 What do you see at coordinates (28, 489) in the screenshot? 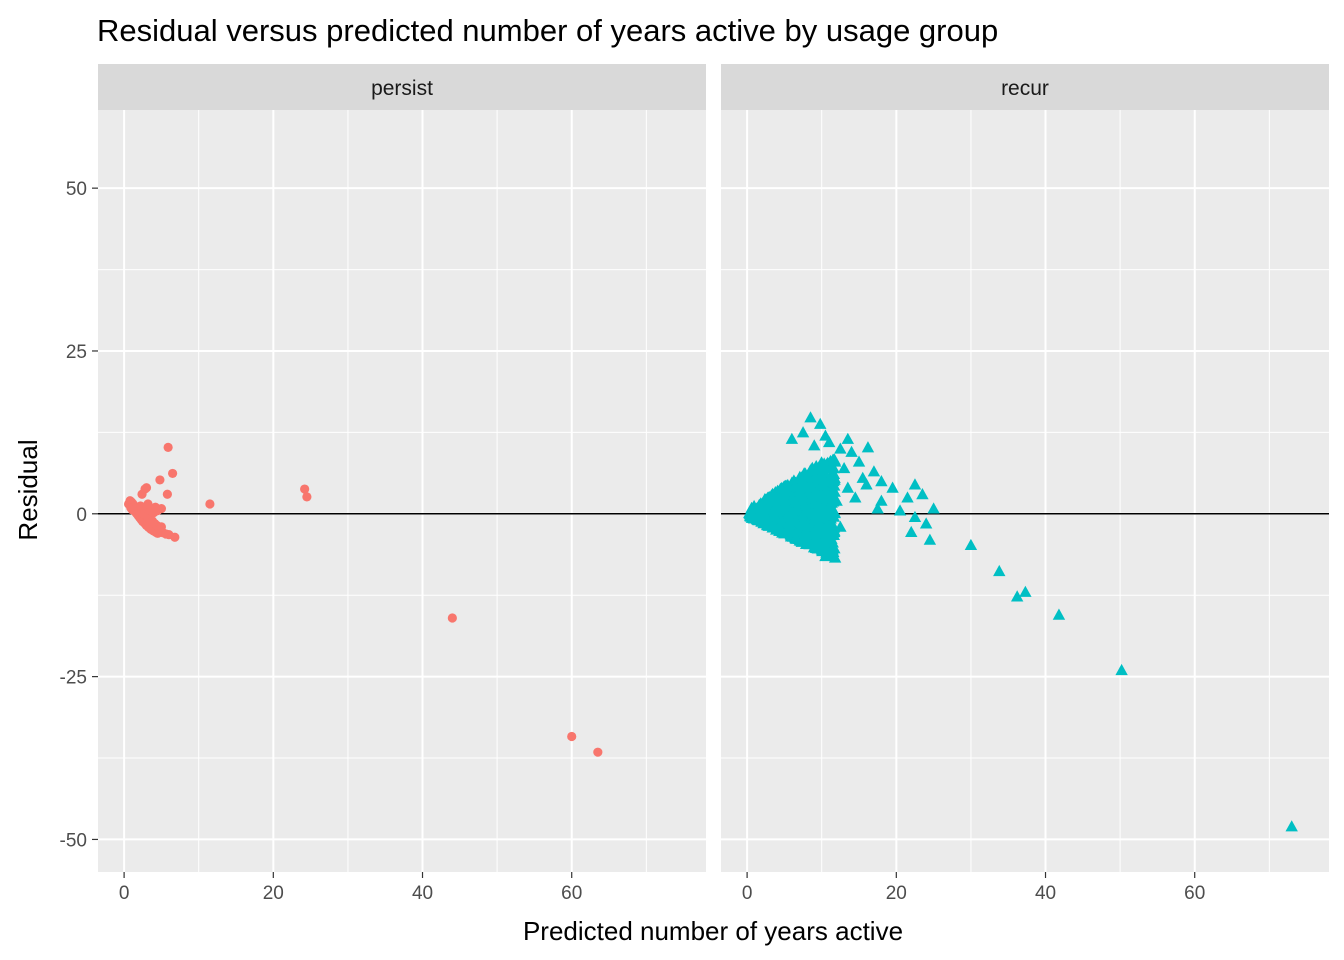
I see `y-axis-title: Residual` at bounding box center [28, 489].